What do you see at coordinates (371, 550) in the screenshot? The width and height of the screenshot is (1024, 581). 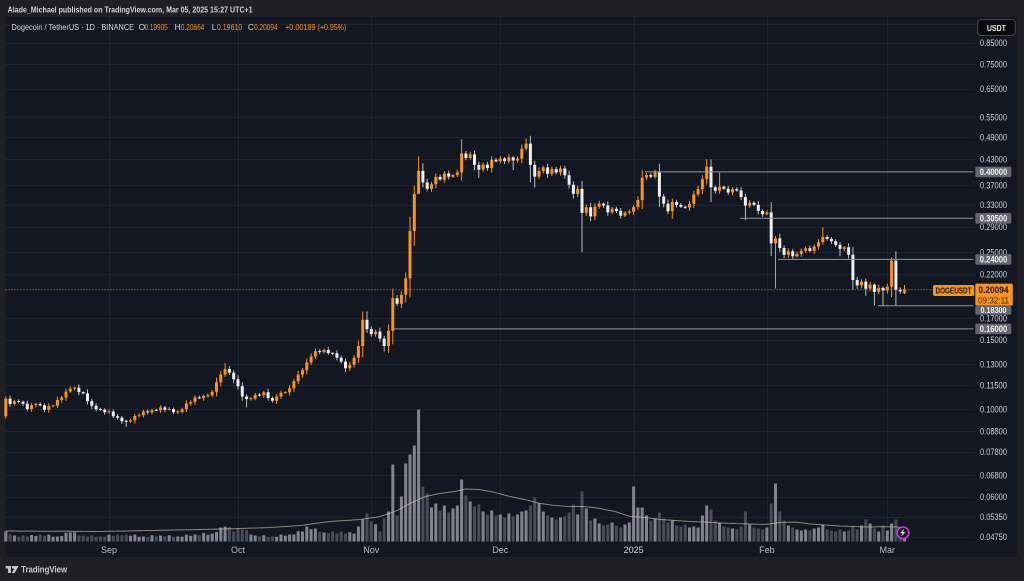 I see `svg-text: Nov` at bounding box center [371, 550].